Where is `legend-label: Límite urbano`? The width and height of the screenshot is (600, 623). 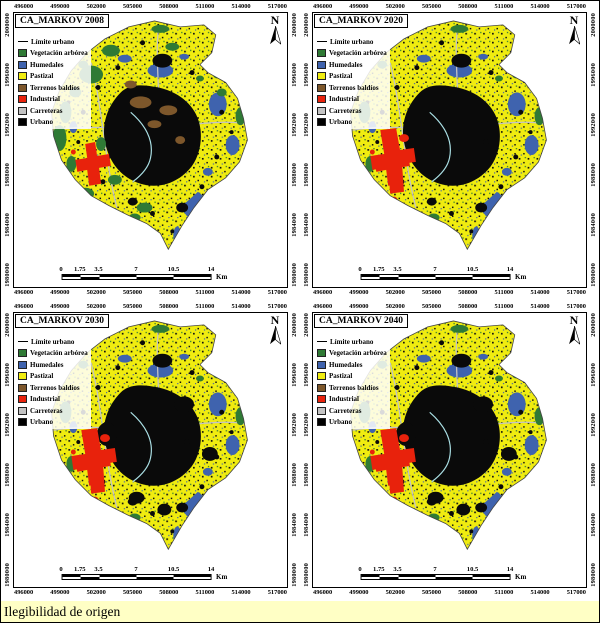 legend-label: Límite urbano is located at coordinates (352, 341).